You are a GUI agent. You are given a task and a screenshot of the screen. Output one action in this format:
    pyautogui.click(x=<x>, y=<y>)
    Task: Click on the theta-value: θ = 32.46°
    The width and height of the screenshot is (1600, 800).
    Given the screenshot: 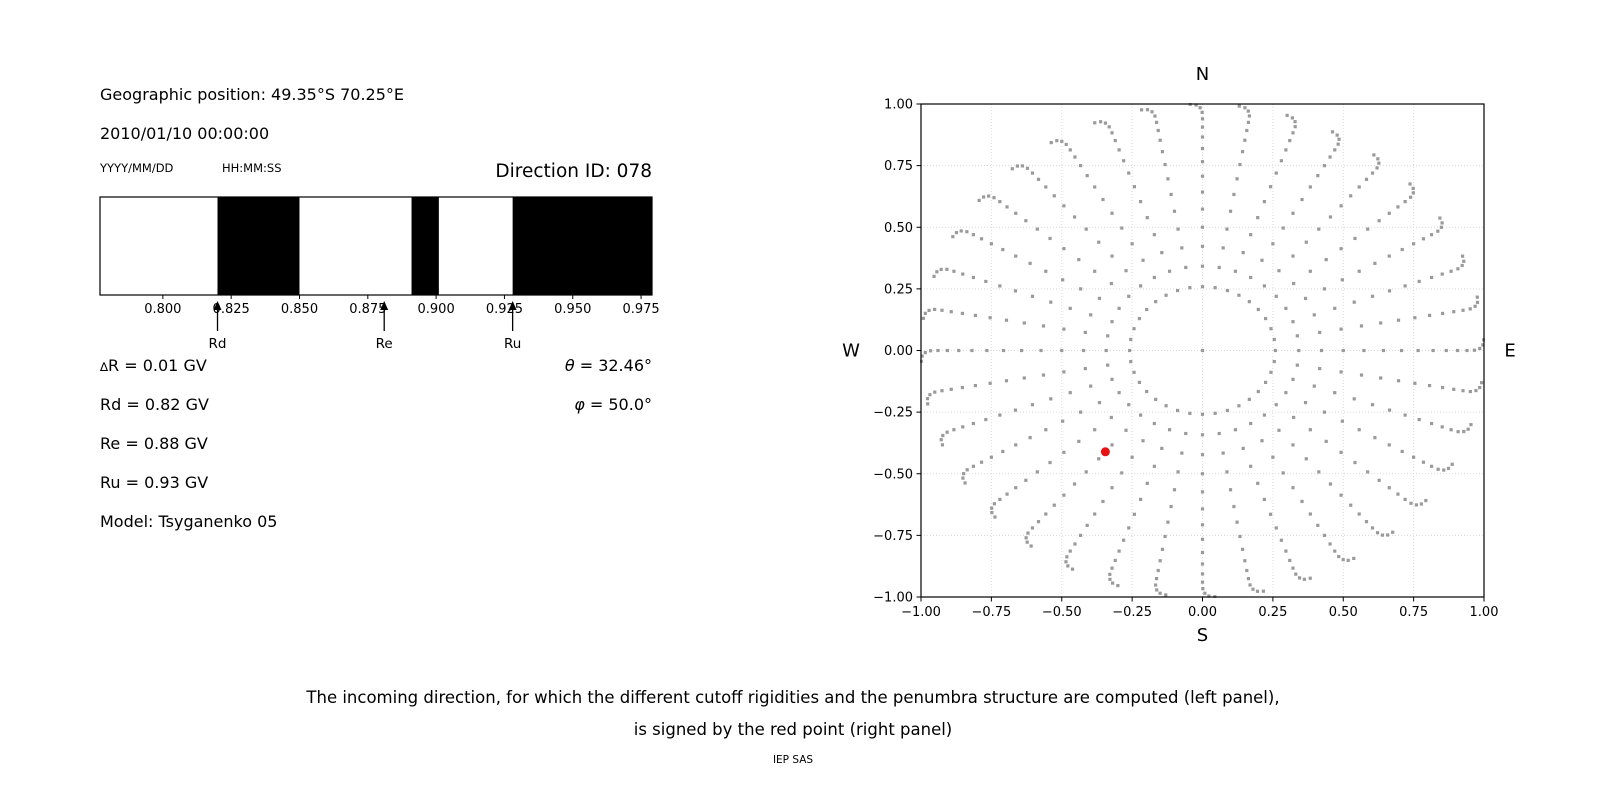 What is the action you would take?
    pyautogui.click(x=576, y=365)
    